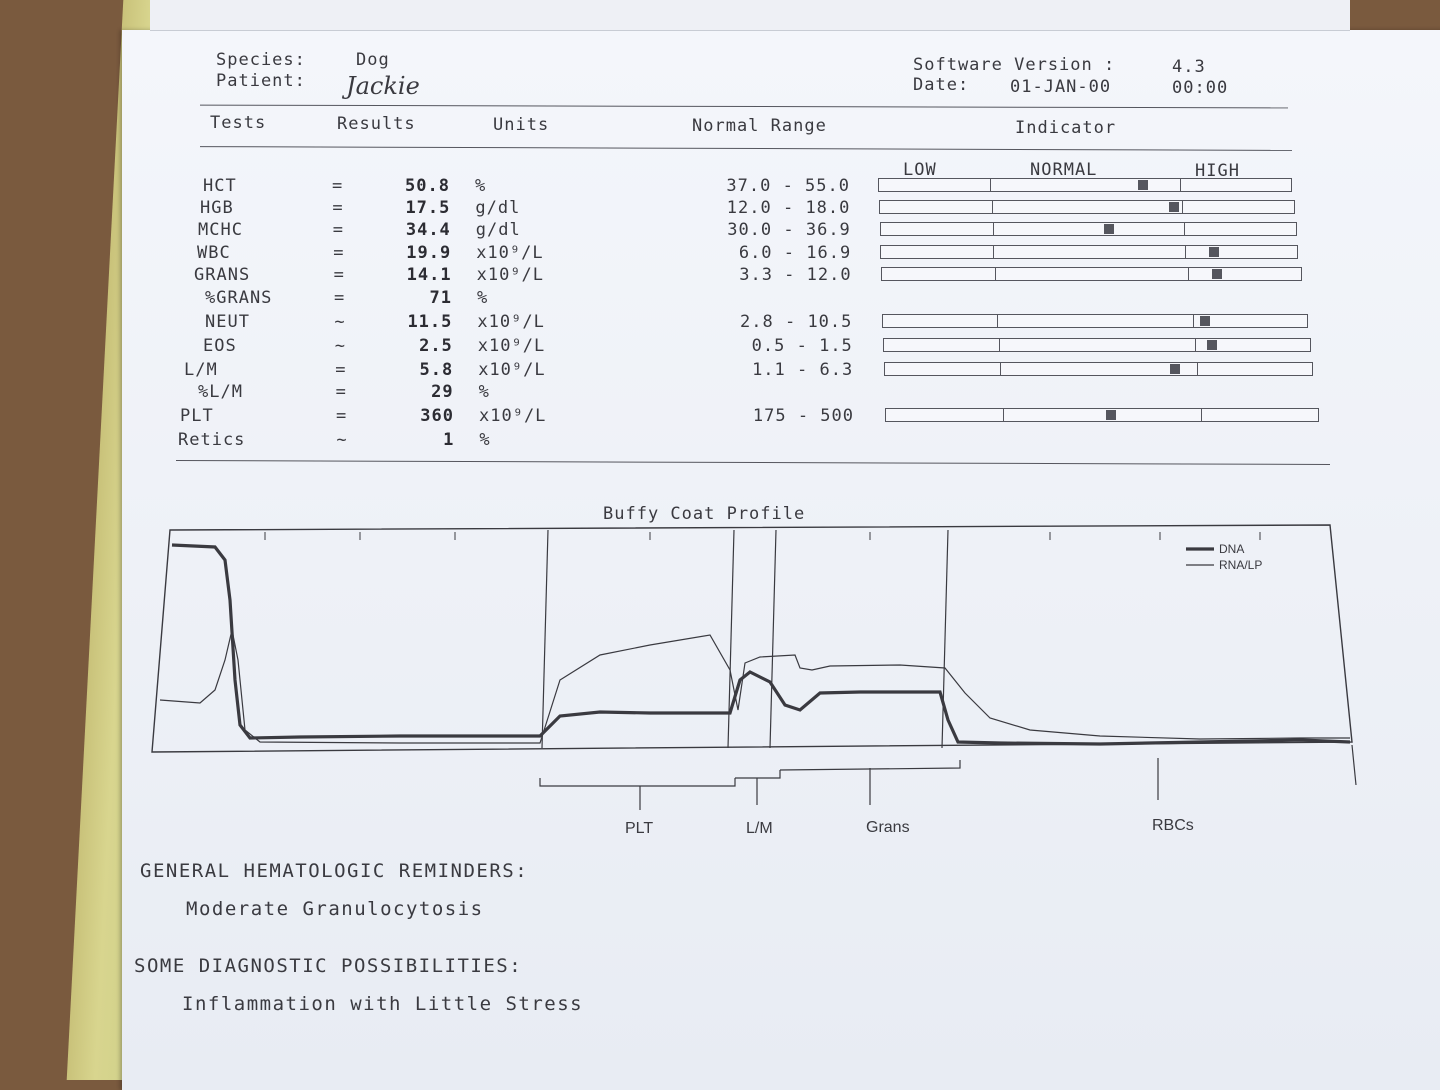 The height and width of the screenshot is (1090, 1440). What do you see at coordinates (436, 370) in the screenshot?
I see `test-result: 5.8` at bounding box center [436, 370].